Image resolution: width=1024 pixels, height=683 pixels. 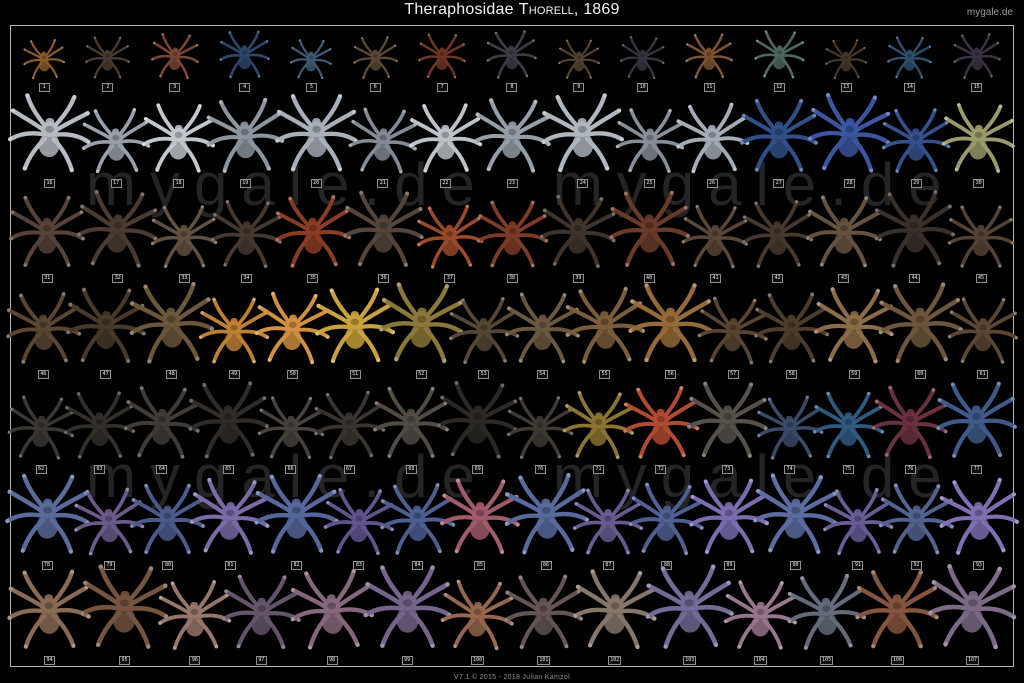 What do you see at coordinates (47, 520) in the screenshot?
I see `specimen-cell: 78` at bounding box center [47, 520].